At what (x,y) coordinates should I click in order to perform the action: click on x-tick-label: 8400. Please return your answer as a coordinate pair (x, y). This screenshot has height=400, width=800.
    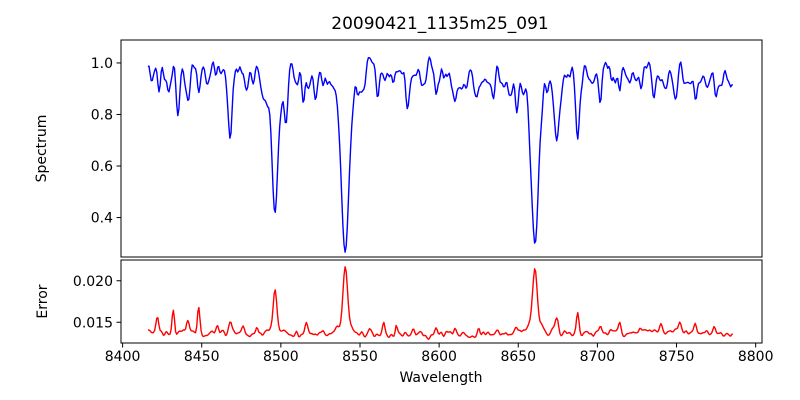
    Looking at the image, I should click on (123, 357).